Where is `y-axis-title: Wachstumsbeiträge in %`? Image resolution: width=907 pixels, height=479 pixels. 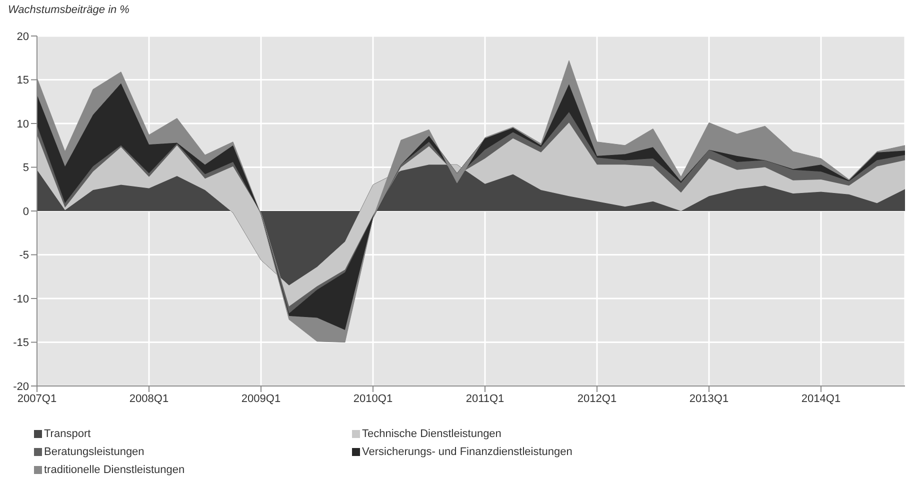 y-axis-title: Wachstumsbeiträge in % is located at coordinates (69, 10).